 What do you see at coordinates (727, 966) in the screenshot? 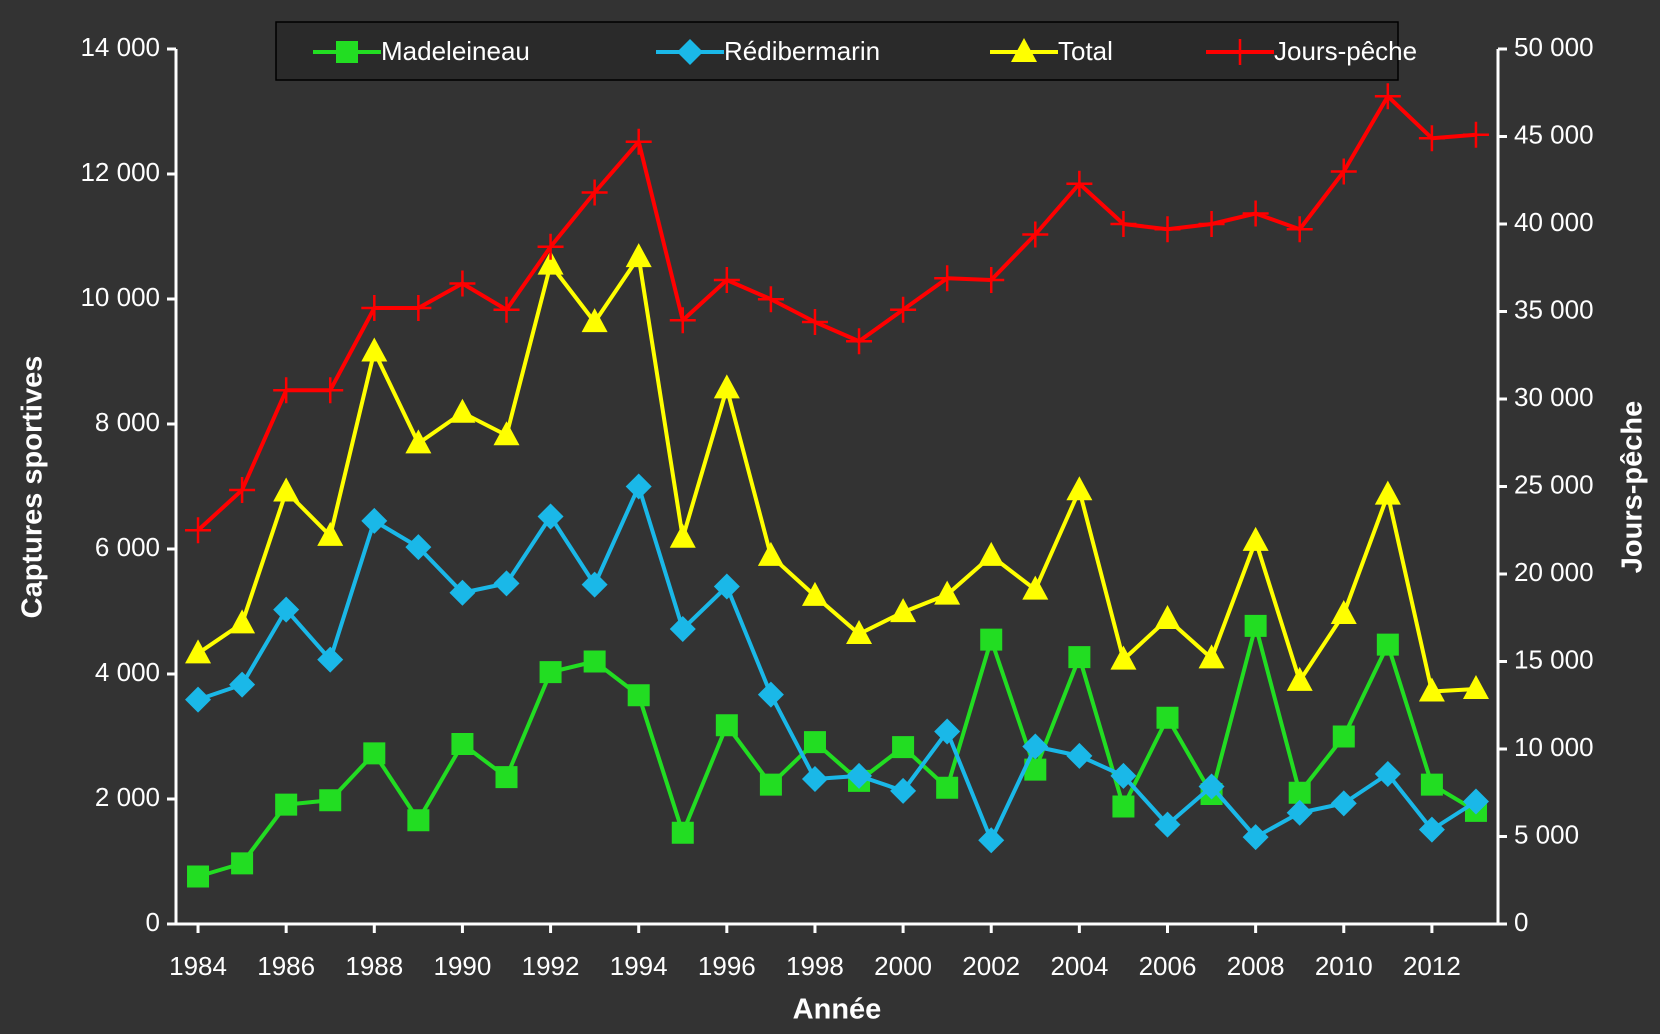
I see `x-tick-label: 1996` at bounding box center [727, 966].